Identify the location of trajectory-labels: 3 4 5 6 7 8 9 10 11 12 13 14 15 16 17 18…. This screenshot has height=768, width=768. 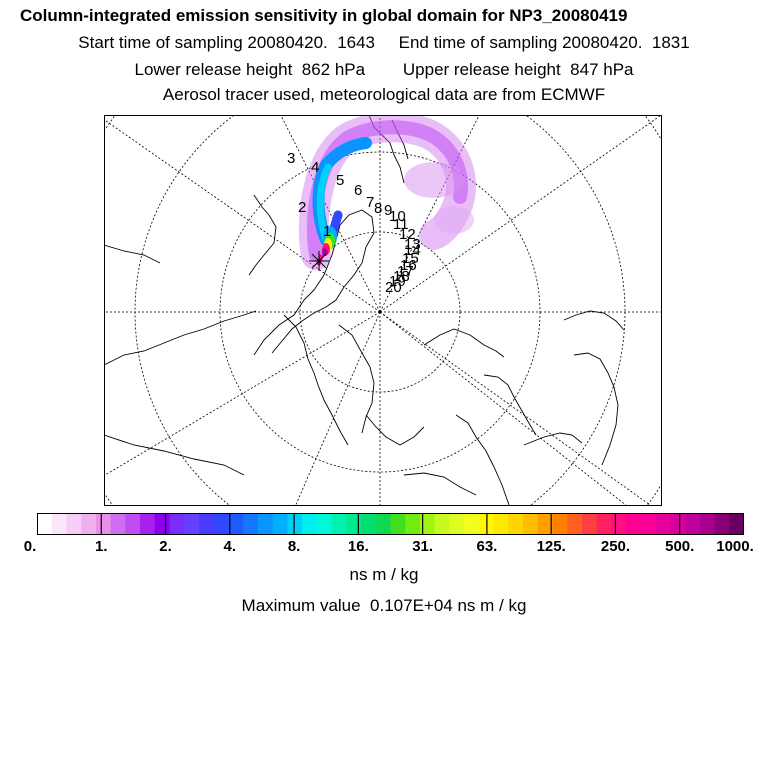
(354, 223).